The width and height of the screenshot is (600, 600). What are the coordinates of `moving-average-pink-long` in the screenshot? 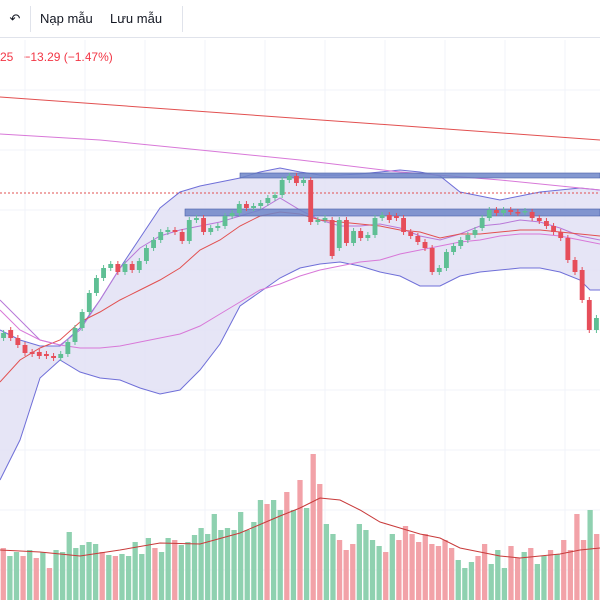 It's located at (300, 162).